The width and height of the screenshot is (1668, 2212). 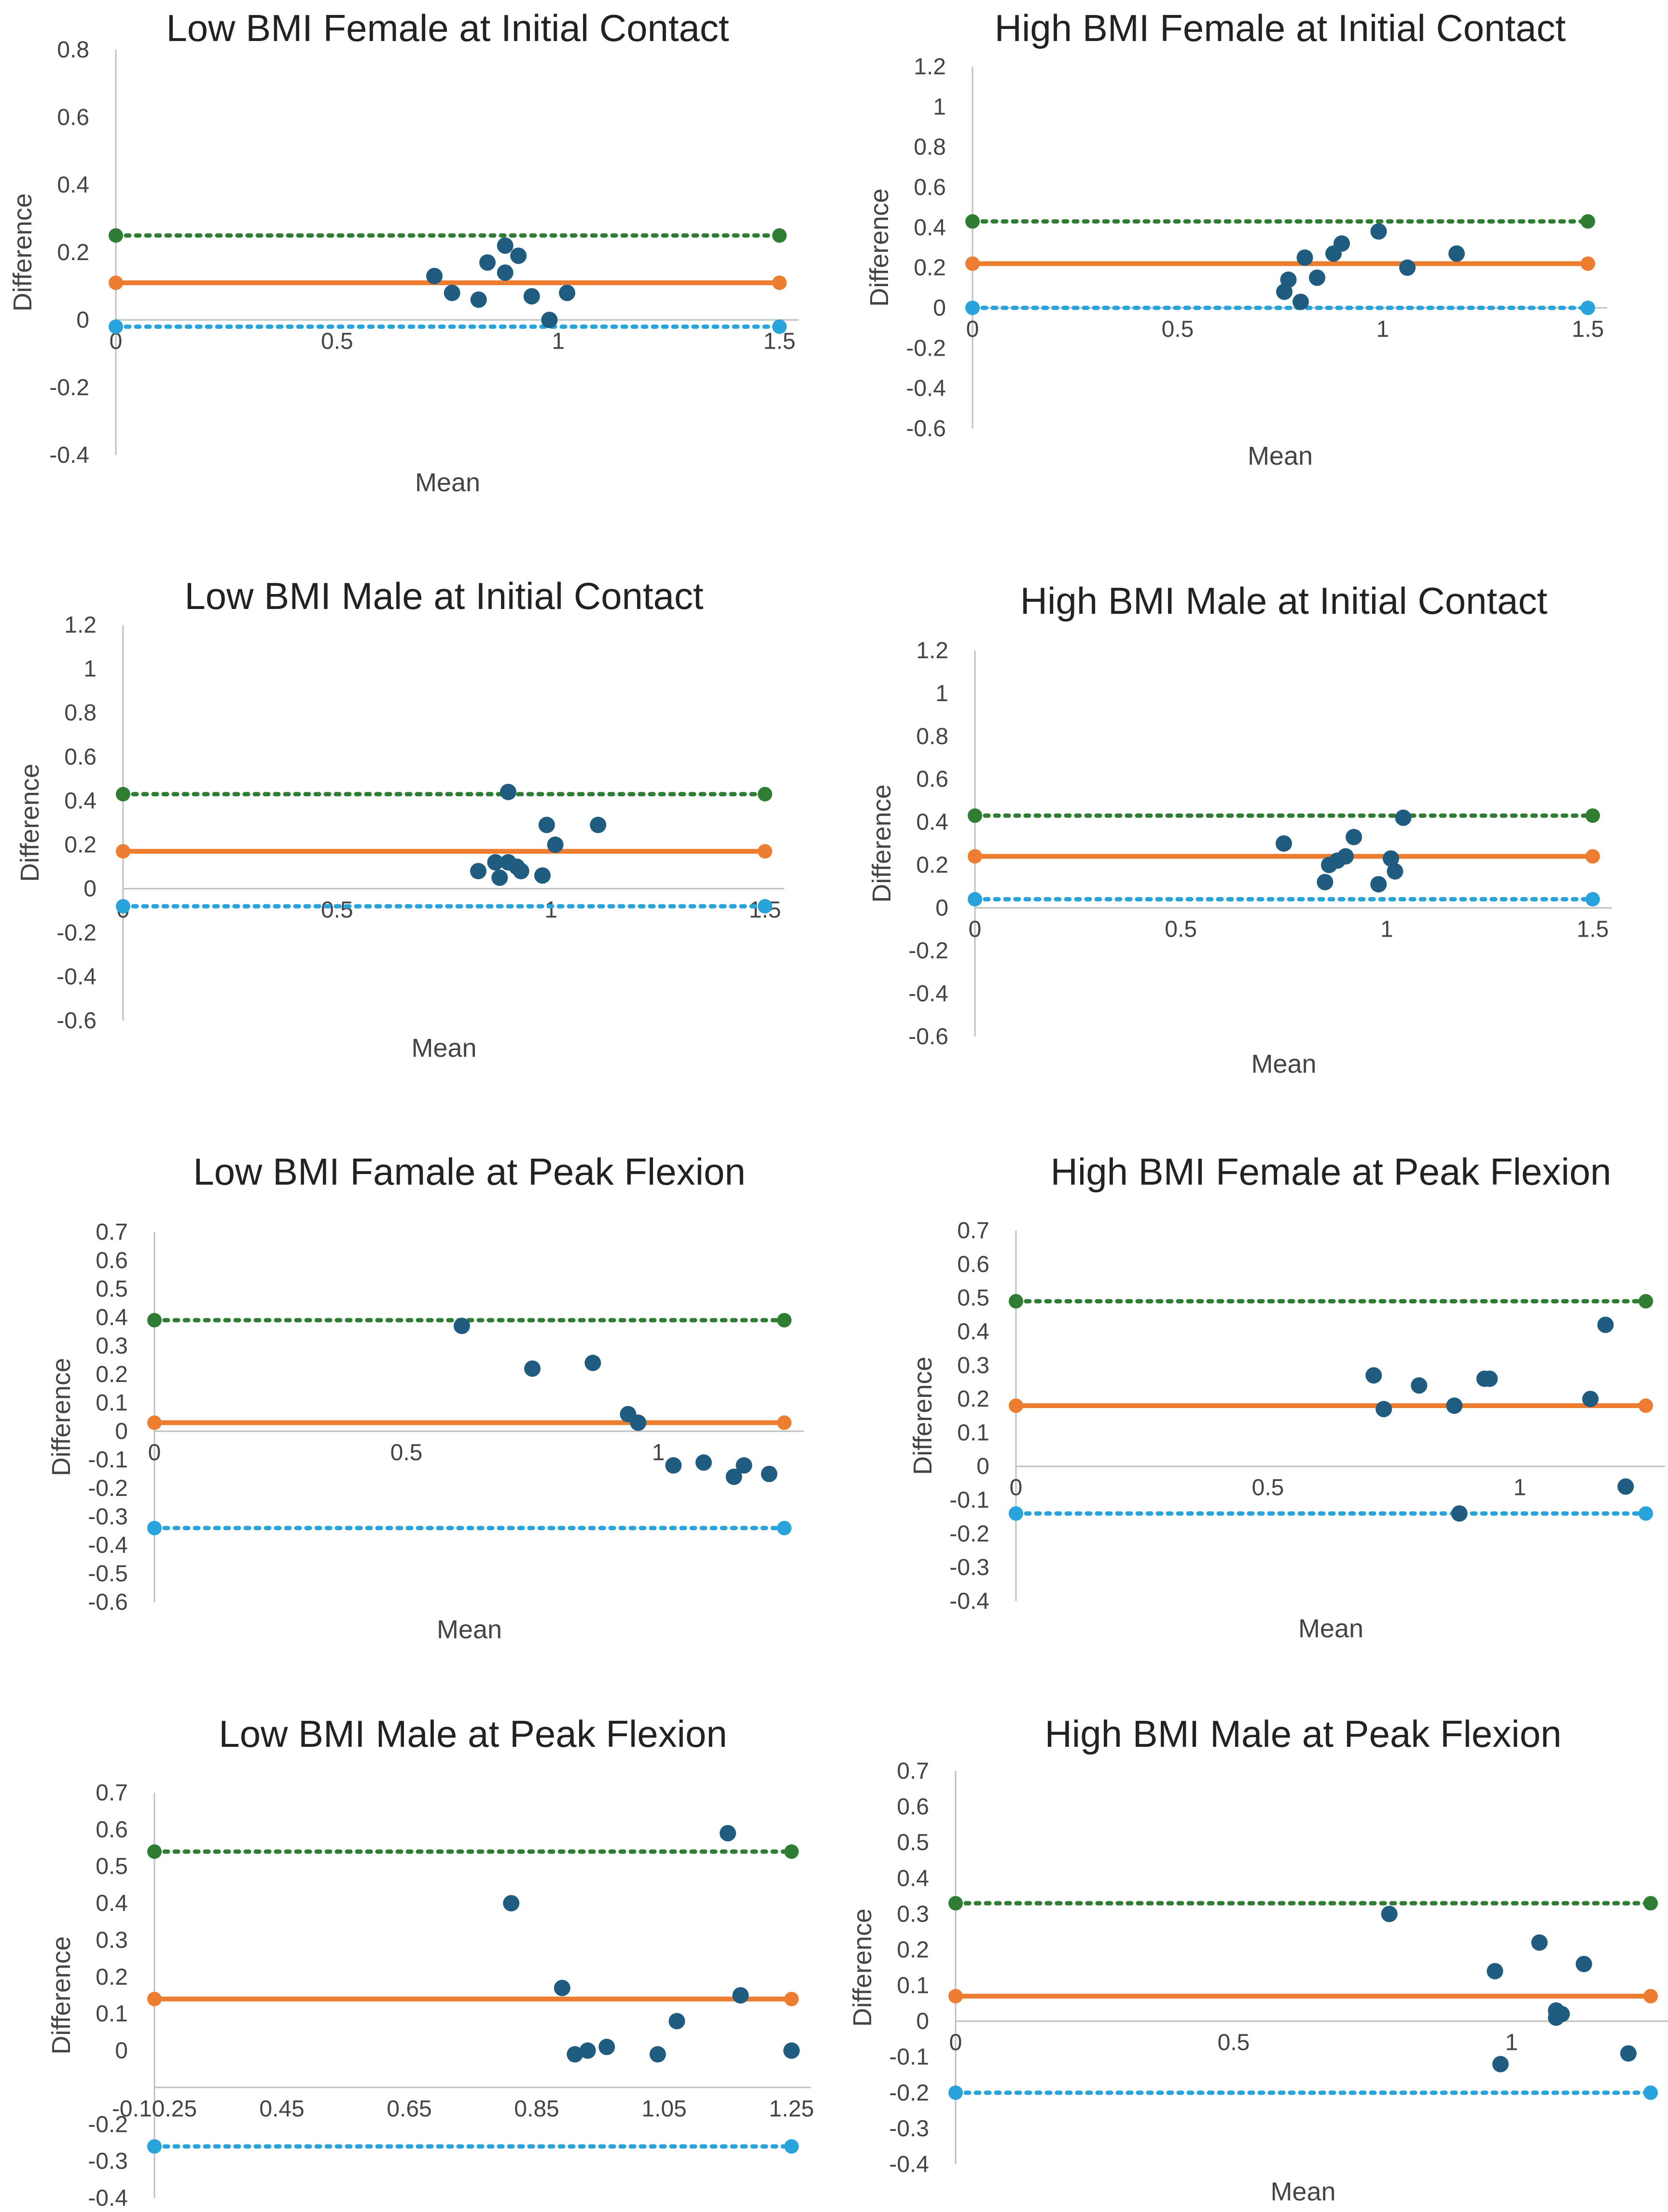 I want to click on x-tick-label: 0.5, so click(x=1178, y=329).